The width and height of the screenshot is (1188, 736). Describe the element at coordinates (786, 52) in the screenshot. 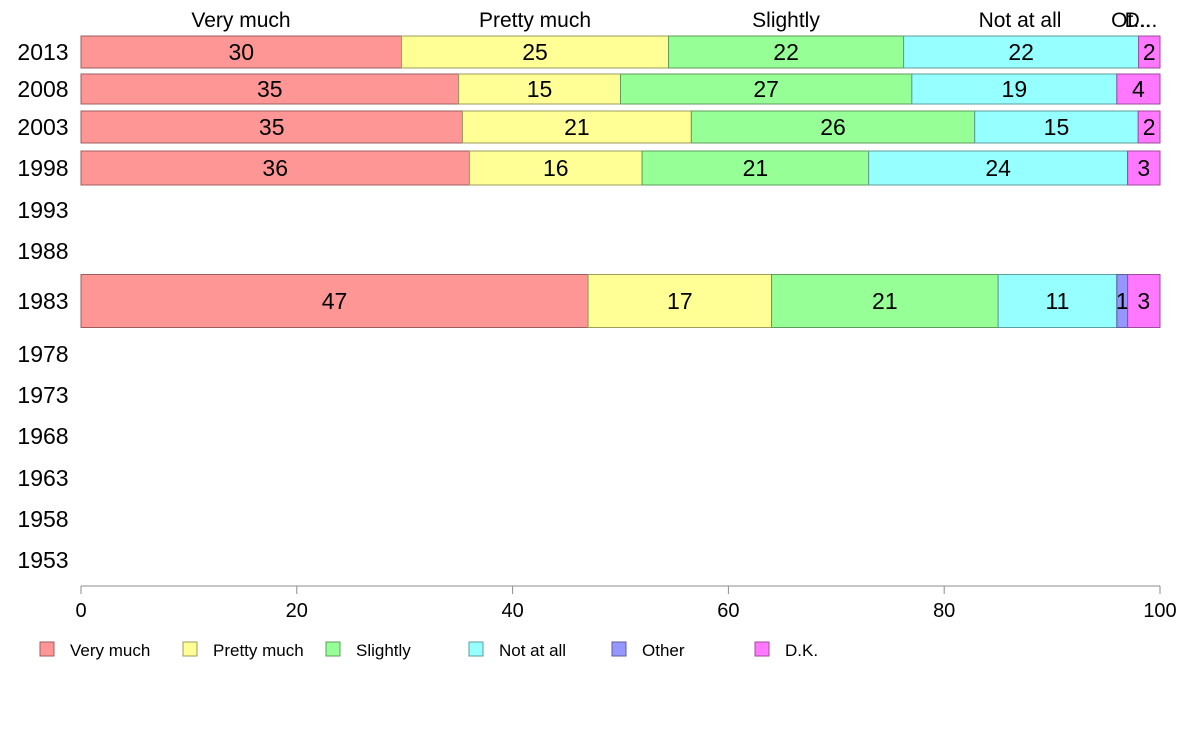

I see `bar-label-2013-slightly: 22` at that location.